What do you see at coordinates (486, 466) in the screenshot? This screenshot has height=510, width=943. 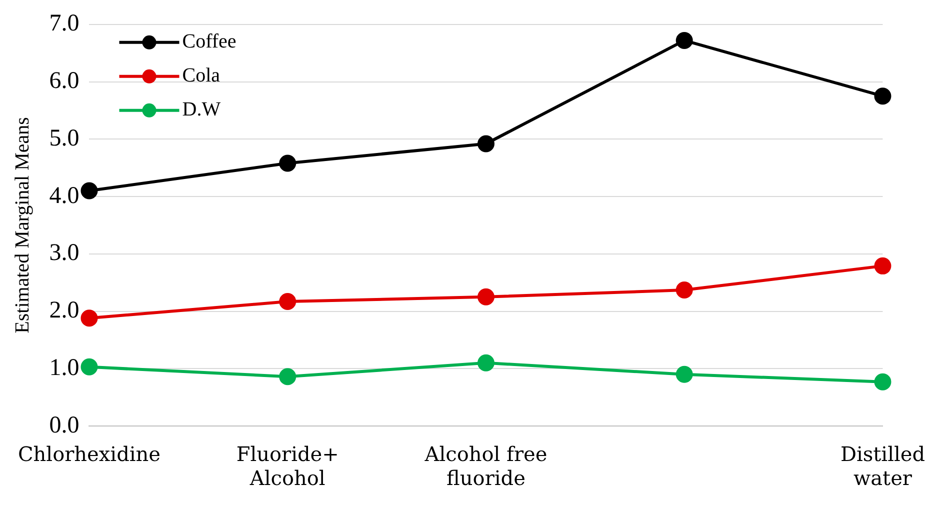 I see `x-tick-label: Alcohol free fluoride` at bounding box center [486, 466].